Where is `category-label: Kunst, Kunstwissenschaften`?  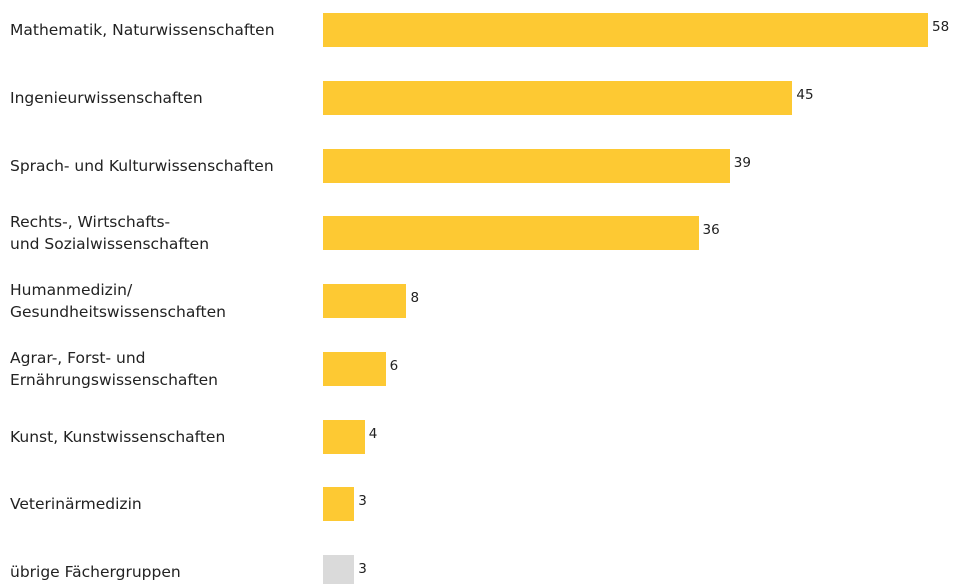
category-label: Kunst, Kunstwissenschaften is located at coordinates (118, 436).